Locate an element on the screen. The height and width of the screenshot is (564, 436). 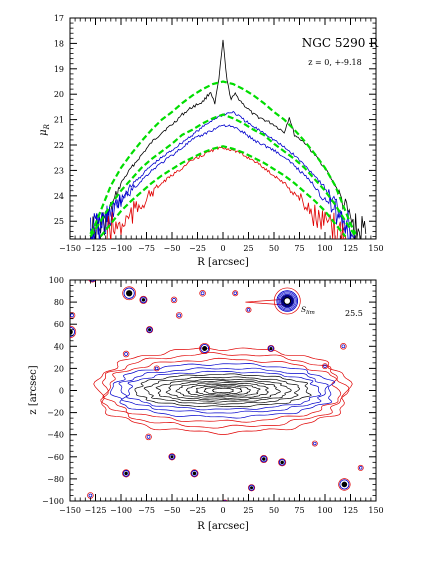
contour-level-annotation: Slim is located at coordinates (308, 310).